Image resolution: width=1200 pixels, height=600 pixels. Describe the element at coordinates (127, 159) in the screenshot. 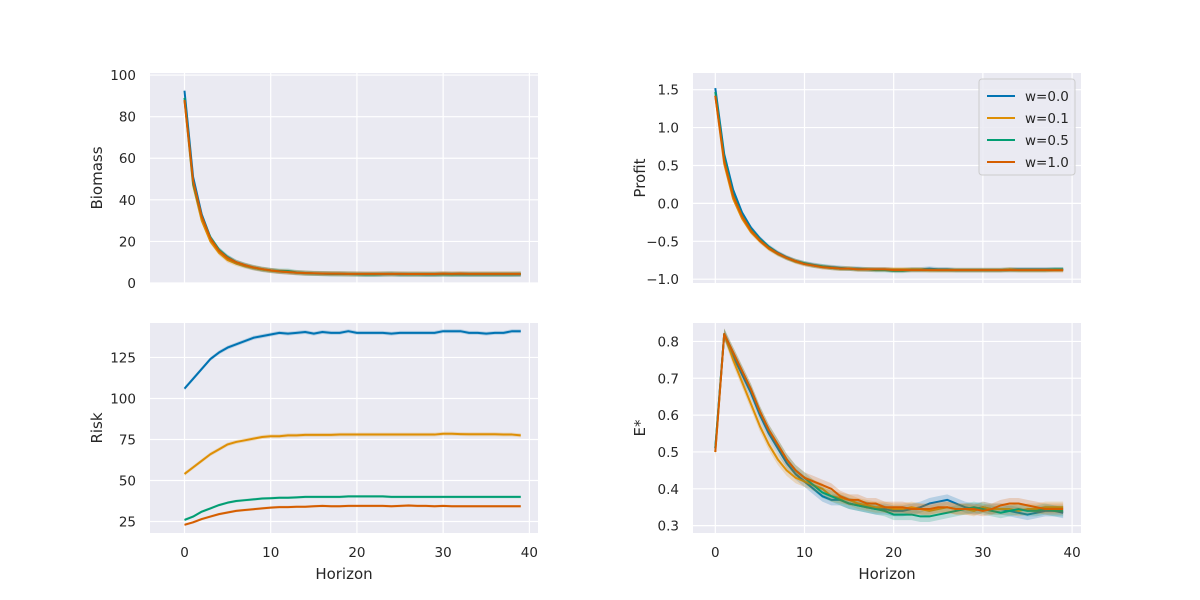

I see `y-tick-label: 60` at that location.